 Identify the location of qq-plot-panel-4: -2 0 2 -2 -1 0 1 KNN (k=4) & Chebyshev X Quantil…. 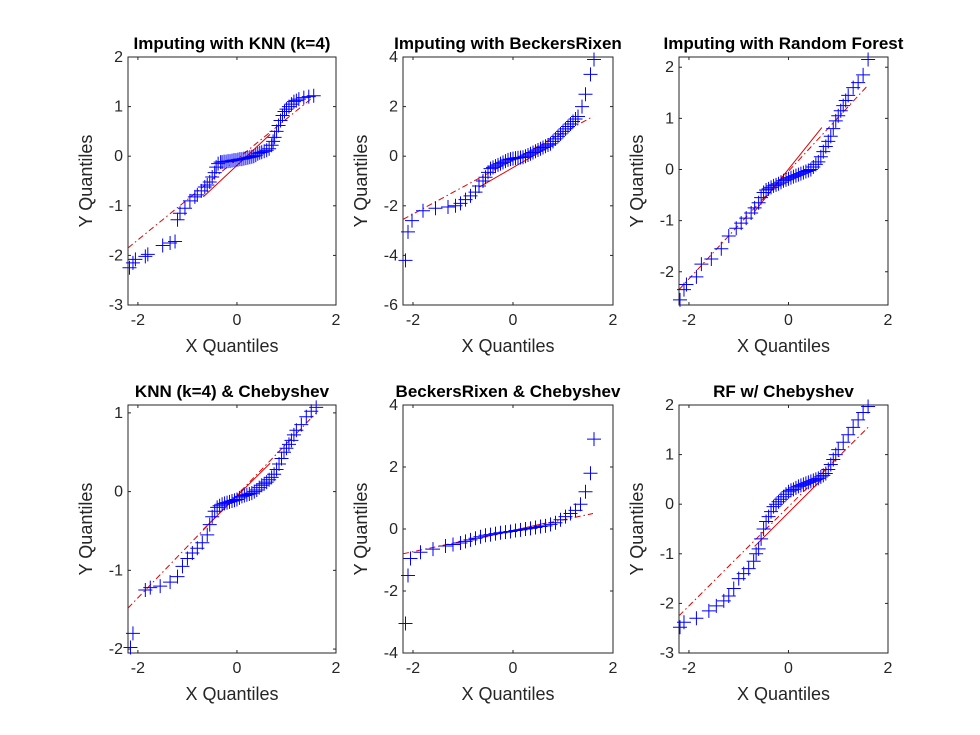
(208, 543).